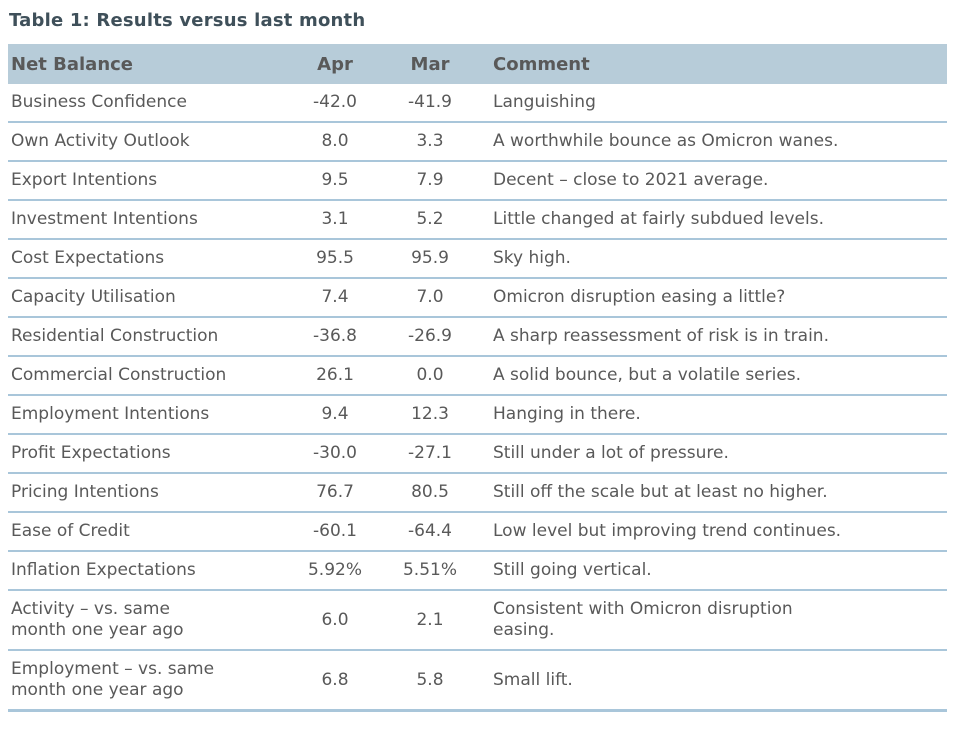 This screenshot has height=739, width=955. What do you see at coordinates (335, 453) in the screenshot?
I see `cell-apr: -30.0` at bounding box center [335, 453].